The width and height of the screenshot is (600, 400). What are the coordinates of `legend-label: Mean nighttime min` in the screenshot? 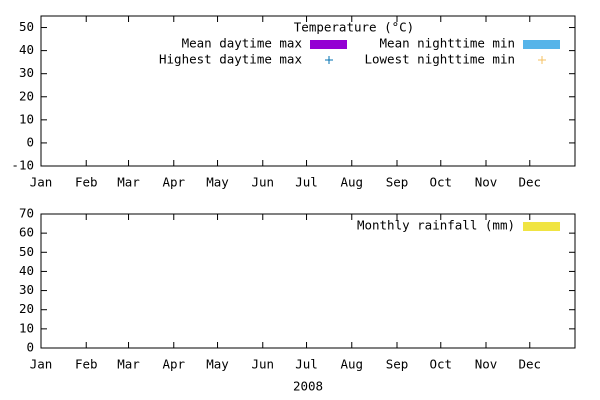 It's located at (447, 43).